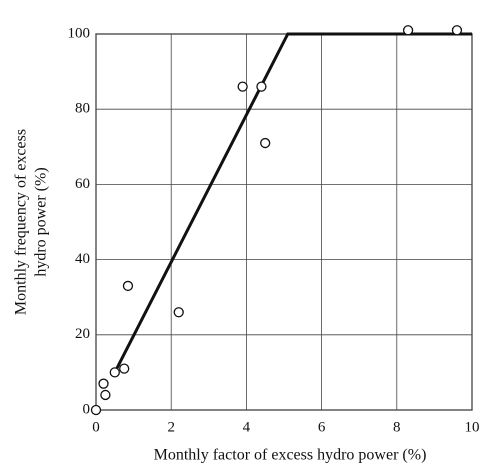 This screenshot has width=494, height=469. Describe the element at coordinates (21, 222) in the screenshot. I see `y-axis-label: Monthly frequency of excess` at that location.